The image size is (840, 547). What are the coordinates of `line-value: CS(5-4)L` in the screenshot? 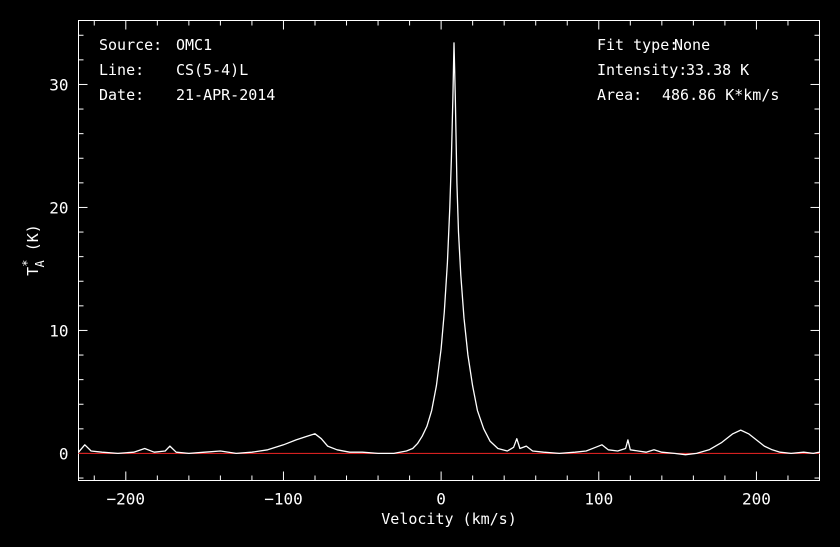 It's located at (212, 70).